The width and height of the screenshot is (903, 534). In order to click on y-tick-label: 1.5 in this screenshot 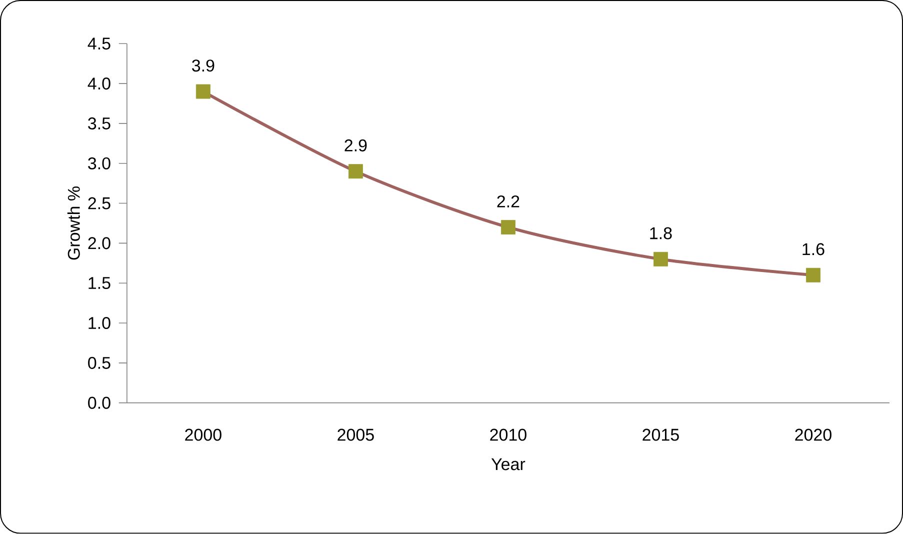, I will do `click(99, 283)`.